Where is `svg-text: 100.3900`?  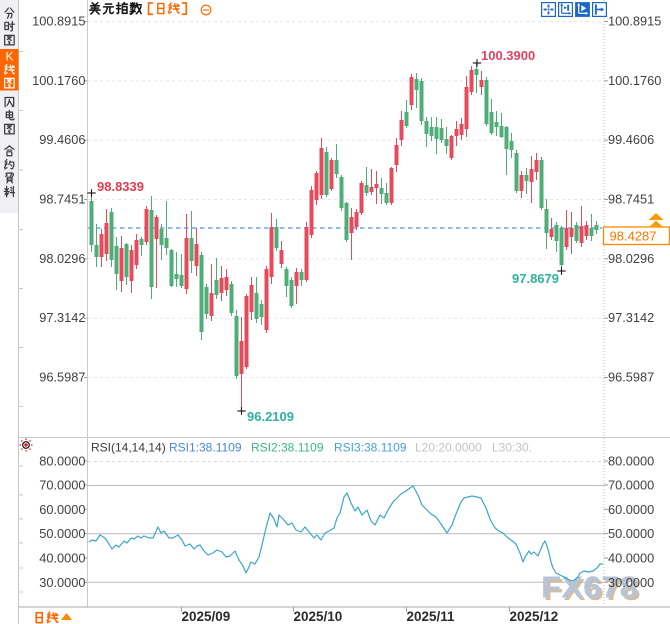
svg-text: 100.3900 is located at coordinates (508, 55).